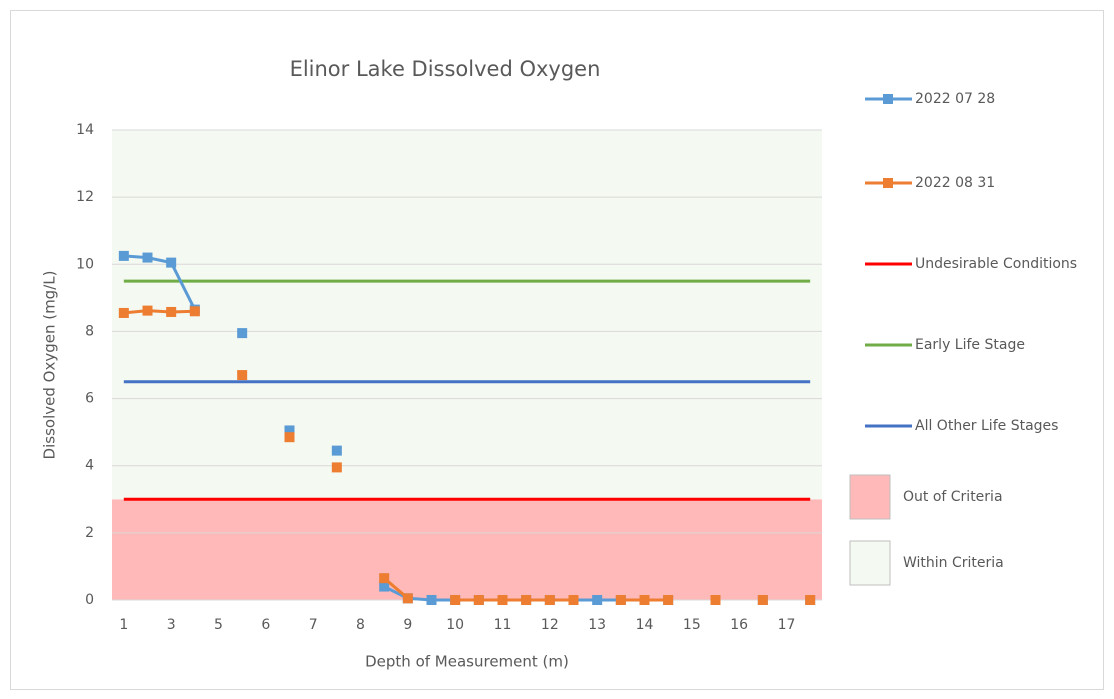  Describe the element at coordinates (407, 625) in the screenshot. I see `x-tick-label: 9` at that location.